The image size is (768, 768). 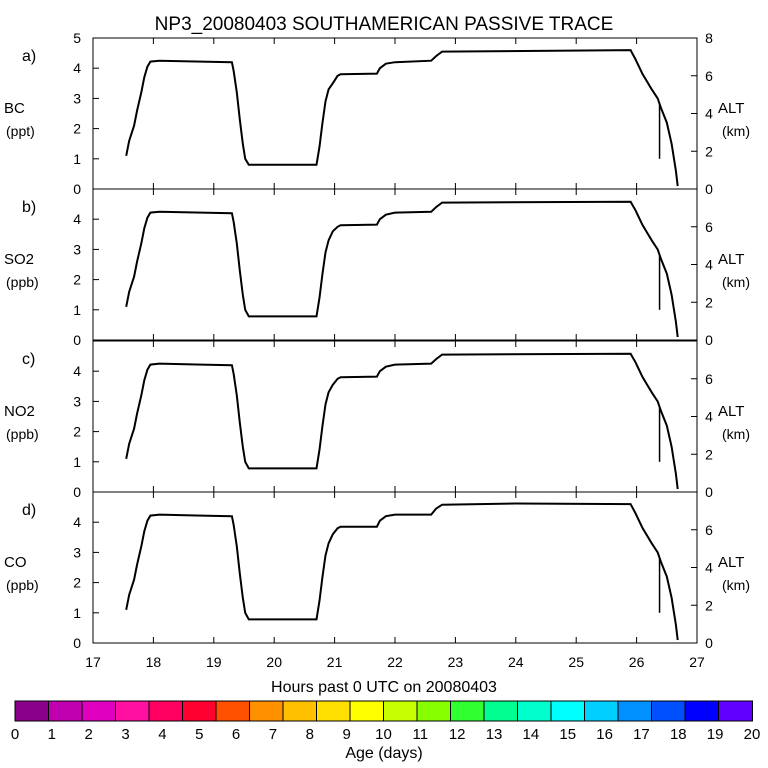 I want to click on colorbar-tick-label: 13, so click(x=494, y=734).